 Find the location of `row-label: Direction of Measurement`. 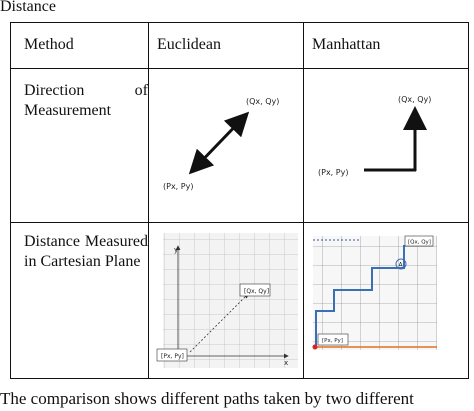

row-label: Direction of Measurement is located at coordinates (86, 100).